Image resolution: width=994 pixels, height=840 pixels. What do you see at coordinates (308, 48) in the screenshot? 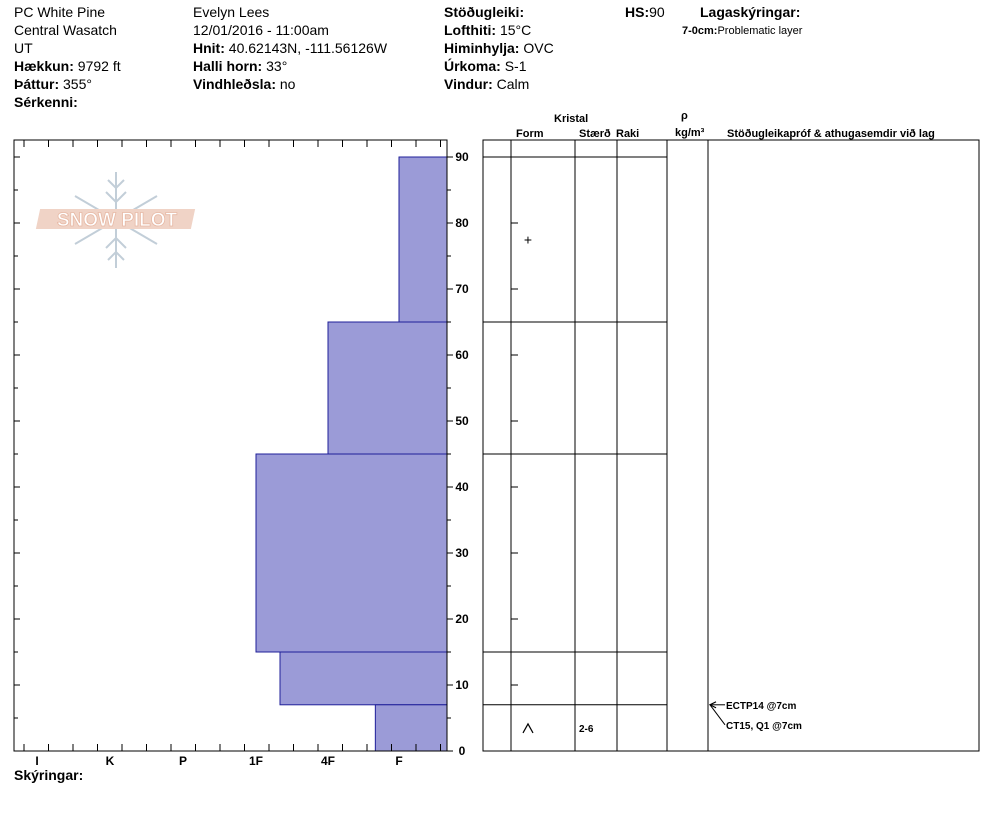
I see `coords-value: 40.62143N, -111.56126W` at bounding box center [308, 48].